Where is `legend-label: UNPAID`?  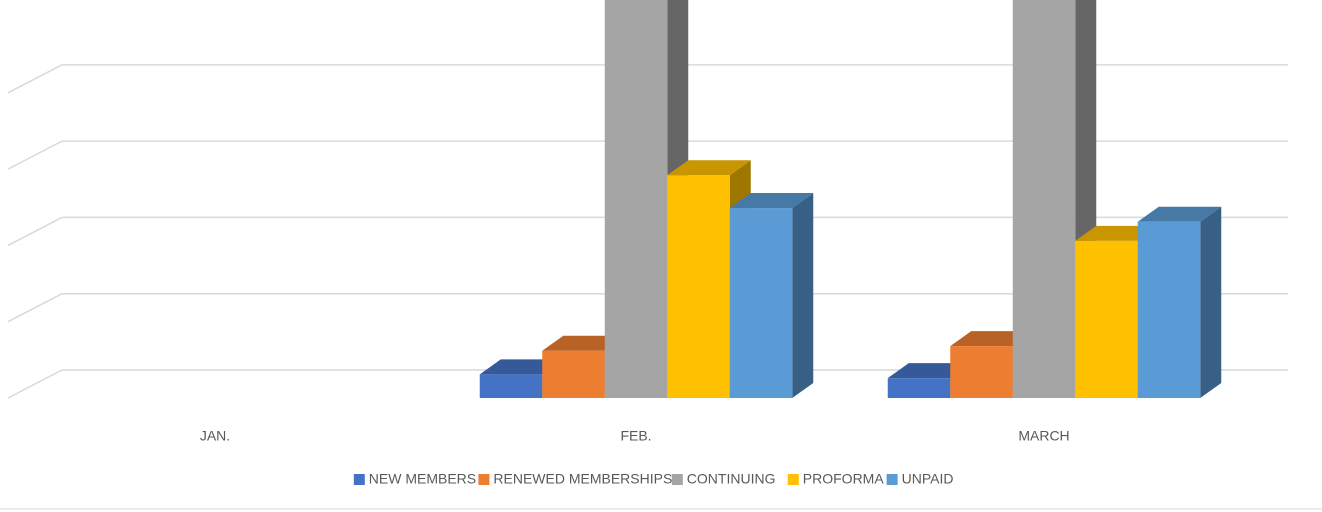
legend-label: UNPAID is located at coordinates (928, 479).